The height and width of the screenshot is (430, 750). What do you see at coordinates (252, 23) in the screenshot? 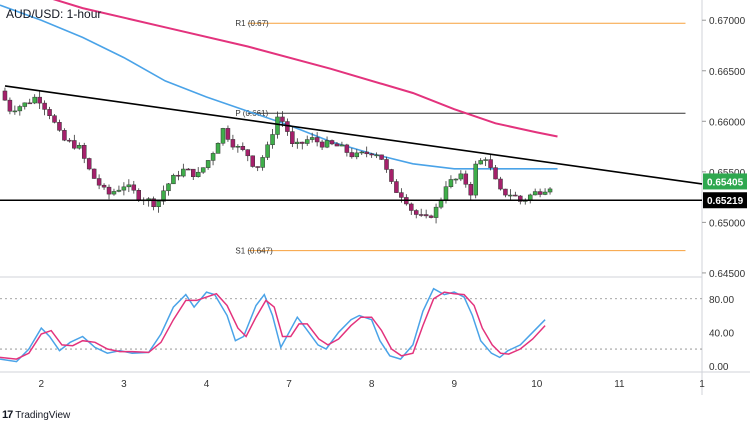
I see `pivot-level-label: R1 (0.67)` at bounding box center [252, 23].